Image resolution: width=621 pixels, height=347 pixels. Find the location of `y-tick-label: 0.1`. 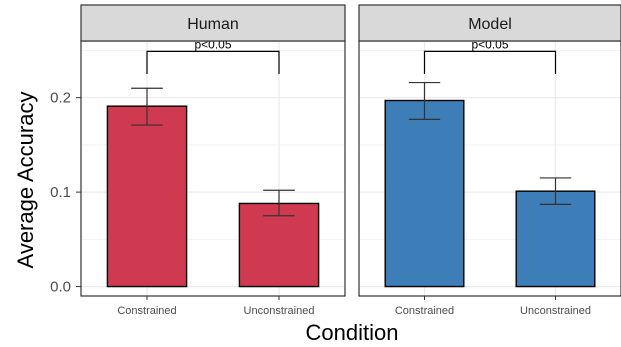

y-tick-label: 0.1 is located at coordinates (60, 192).